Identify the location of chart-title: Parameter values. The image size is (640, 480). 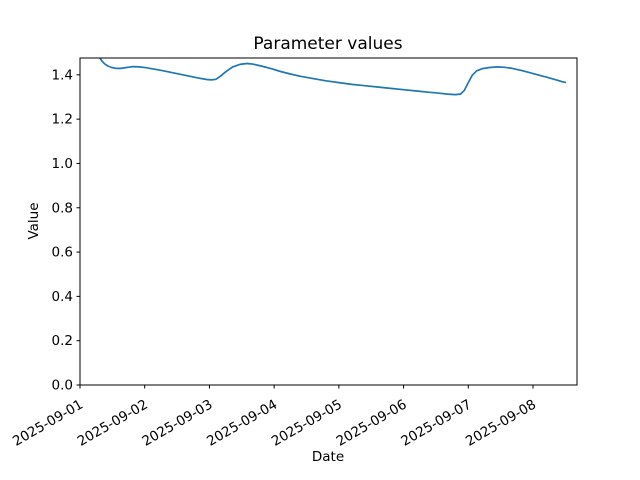
(327, 44).